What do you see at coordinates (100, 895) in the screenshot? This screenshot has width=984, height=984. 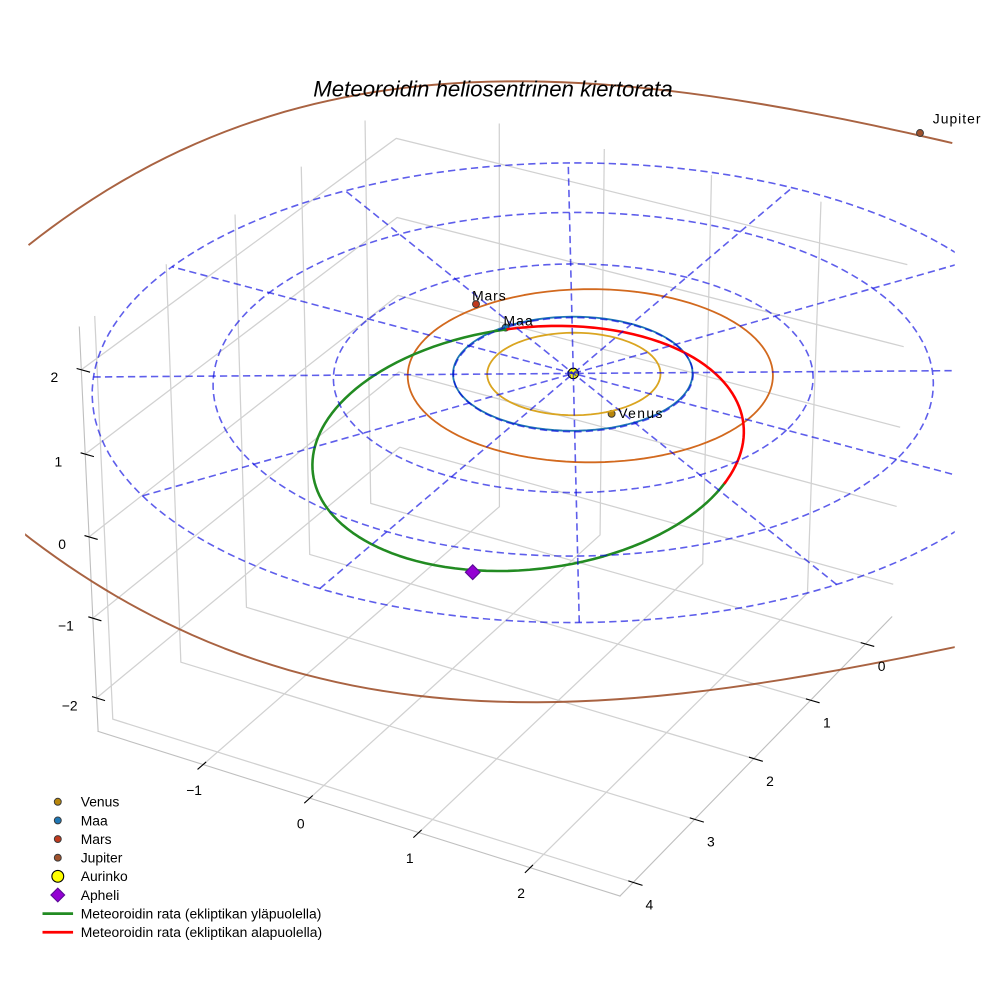 I see `svg-text: Apheli` at bounding box center [100, 895].